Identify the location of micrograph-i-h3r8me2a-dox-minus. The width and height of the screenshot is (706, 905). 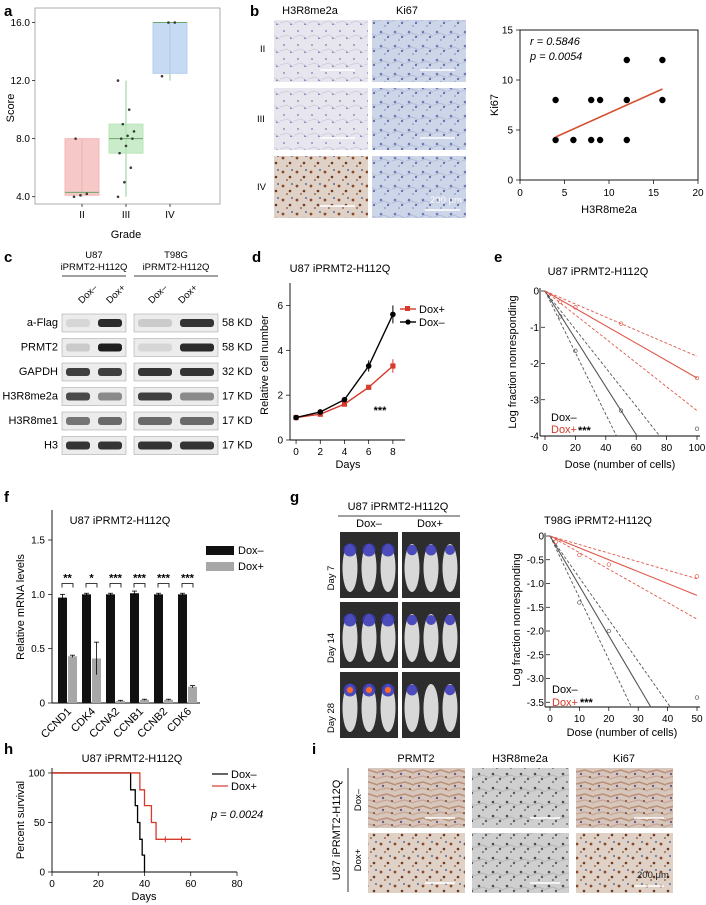
(520, 798).